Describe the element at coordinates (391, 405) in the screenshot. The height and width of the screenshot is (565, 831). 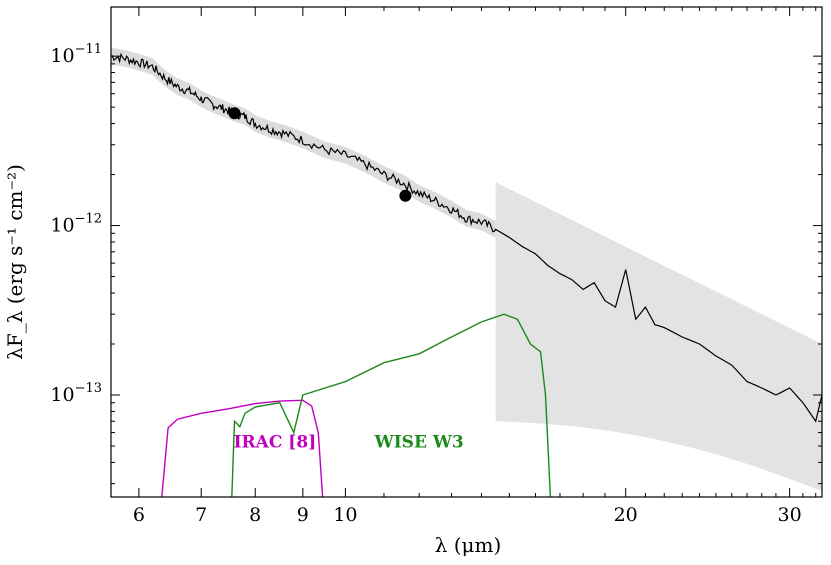
I see `wise-w3-filter-curve` at that location.